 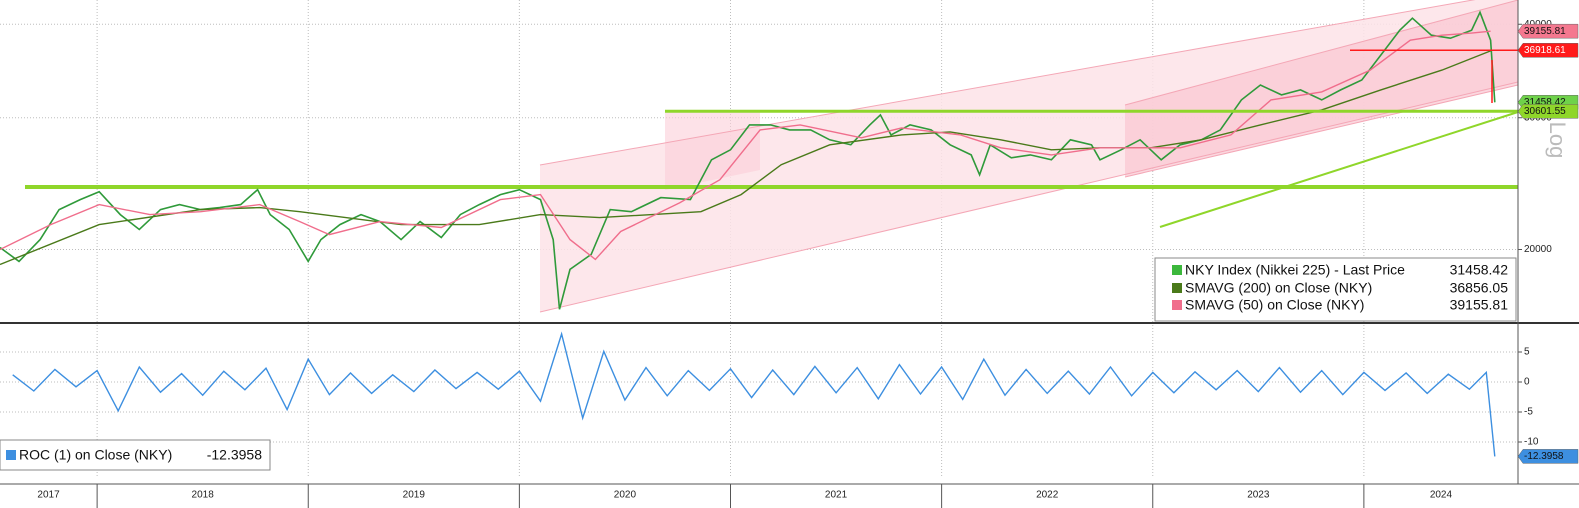 What do you see at coordinates (95, 455) in the screenshot?
I see `legend-label: ROC (1) on Close (NKY)` at bounding box center [95, 455].